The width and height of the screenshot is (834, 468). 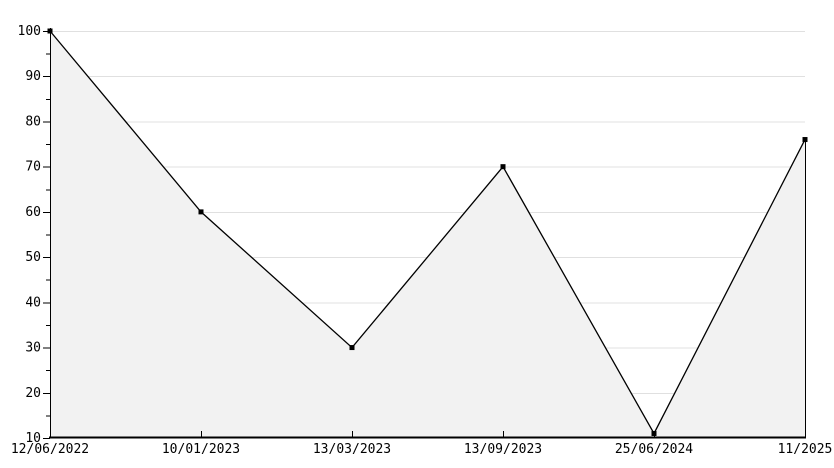 What do you see at coordinates (33, 121) in the screenshot?
I see `y-axis-tick-label: 80` at bounding box center [33, 121].